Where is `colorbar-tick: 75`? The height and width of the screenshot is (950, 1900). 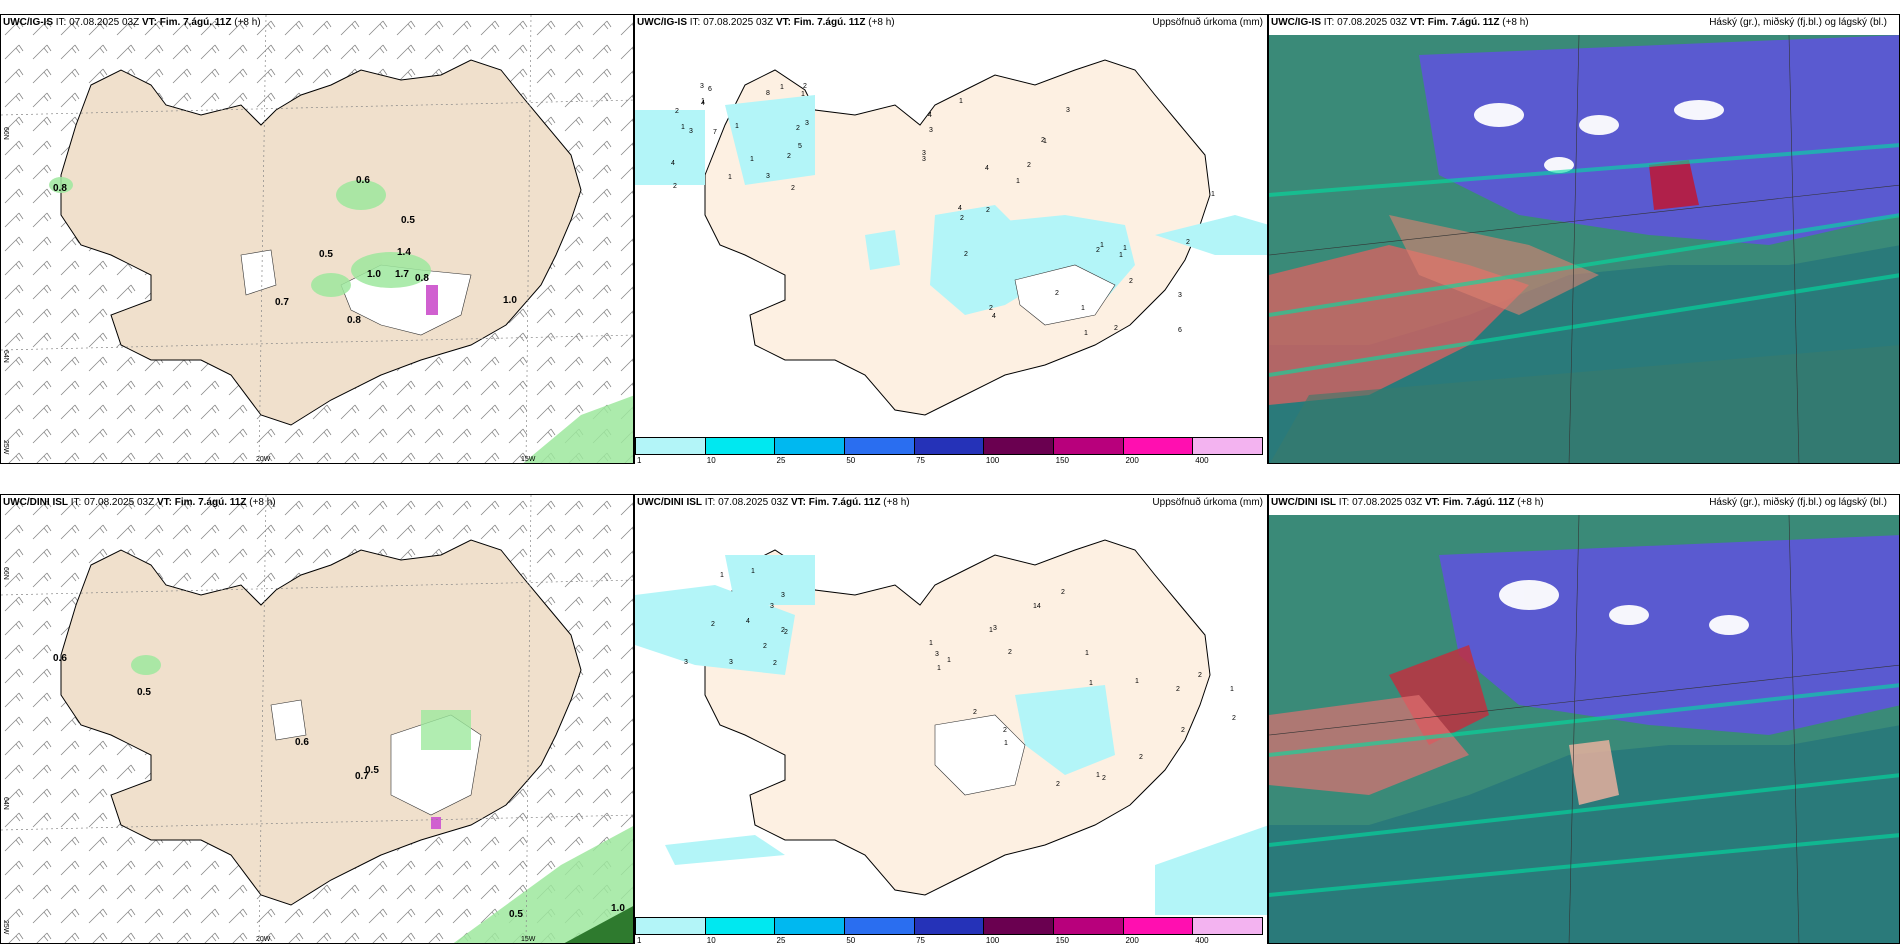
colorbar-tick: 75 is located at coordinates (921, 940).